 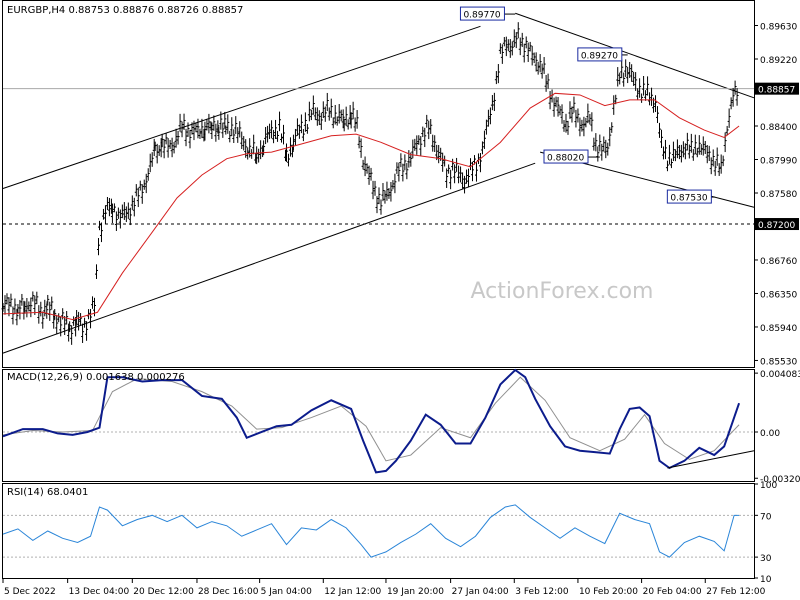 I want to click on x-tick-label: 20 Feb 04:00, so click(x=672, y=592).